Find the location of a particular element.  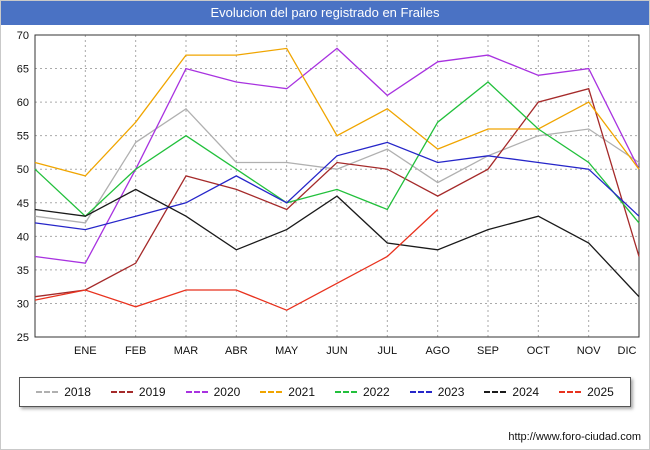

title-bar: Evolucion del paro registrado en Frailes is located at coordinates (325, 13).